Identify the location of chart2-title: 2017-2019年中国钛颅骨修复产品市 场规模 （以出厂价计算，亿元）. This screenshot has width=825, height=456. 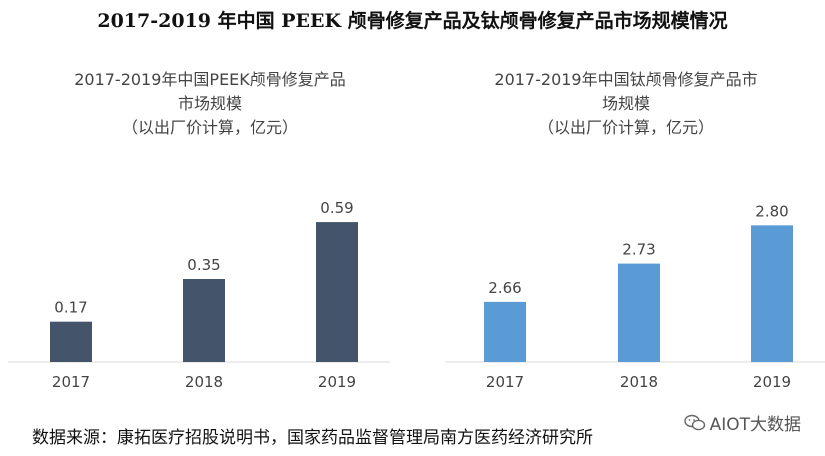
(626, 104).